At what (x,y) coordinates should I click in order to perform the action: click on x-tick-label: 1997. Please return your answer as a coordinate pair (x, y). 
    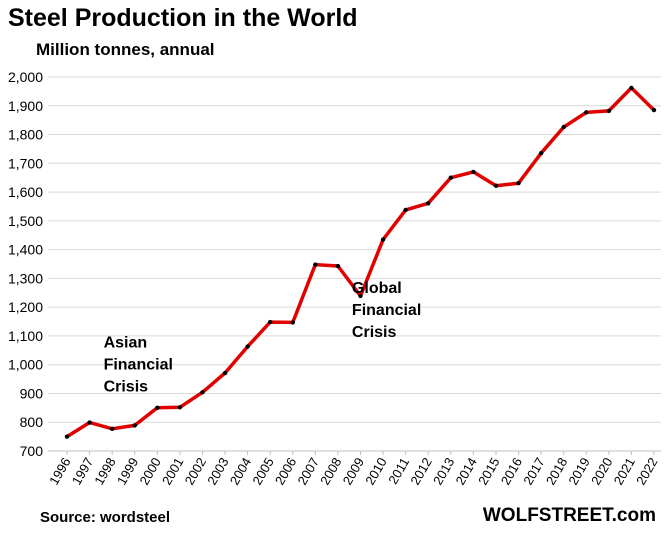
    Looking at the image, I should click on (82, 471).